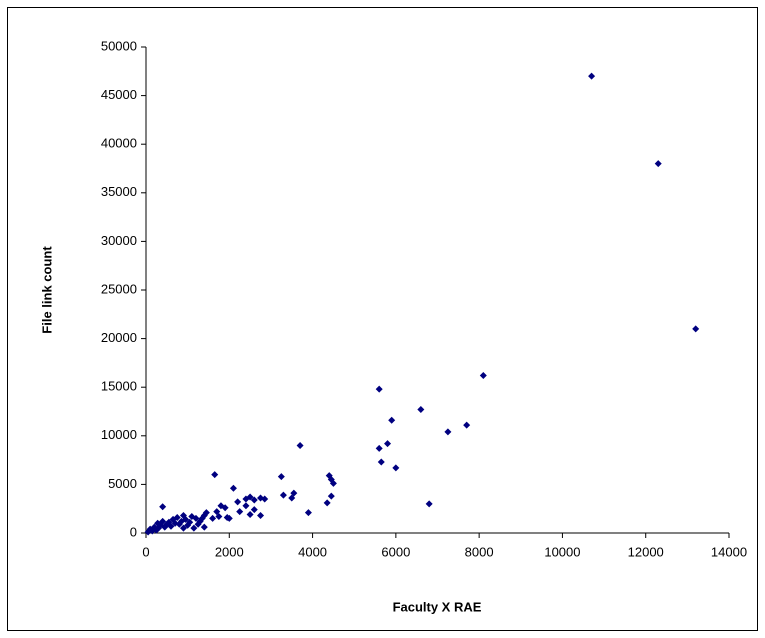 The height and width of the screenshot is (638, 765). What do you see at coordinates (646, 551) in the screenshot?
I see `x-tick-label: 12000` at bounding box center [646, 551].